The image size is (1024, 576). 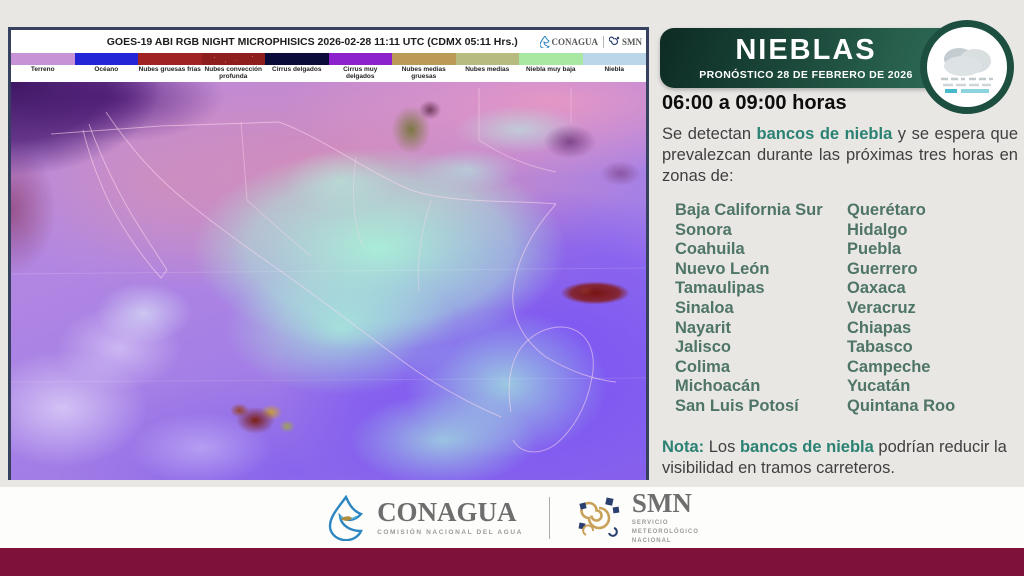 What do you see at coordinates (42, 69) in the screenshot?
I see `legend-label: Terreno` at bounding box center [42, 69].